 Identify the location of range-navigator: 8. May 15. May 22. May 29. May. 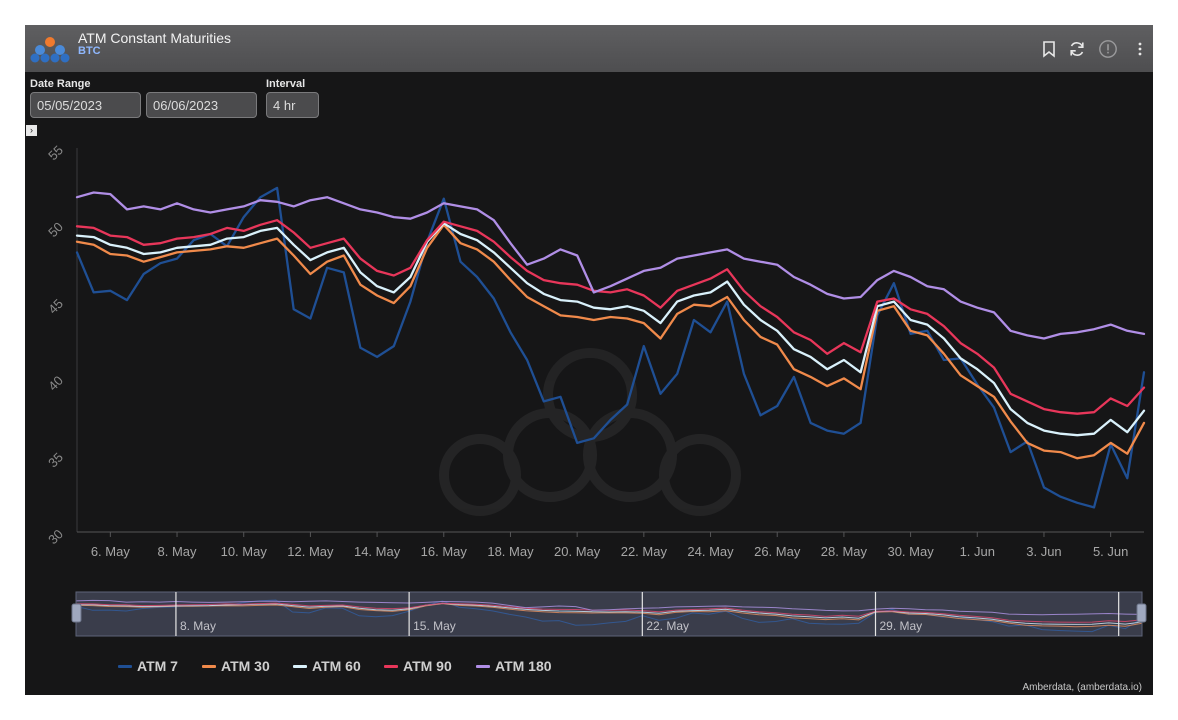
(609, 614).